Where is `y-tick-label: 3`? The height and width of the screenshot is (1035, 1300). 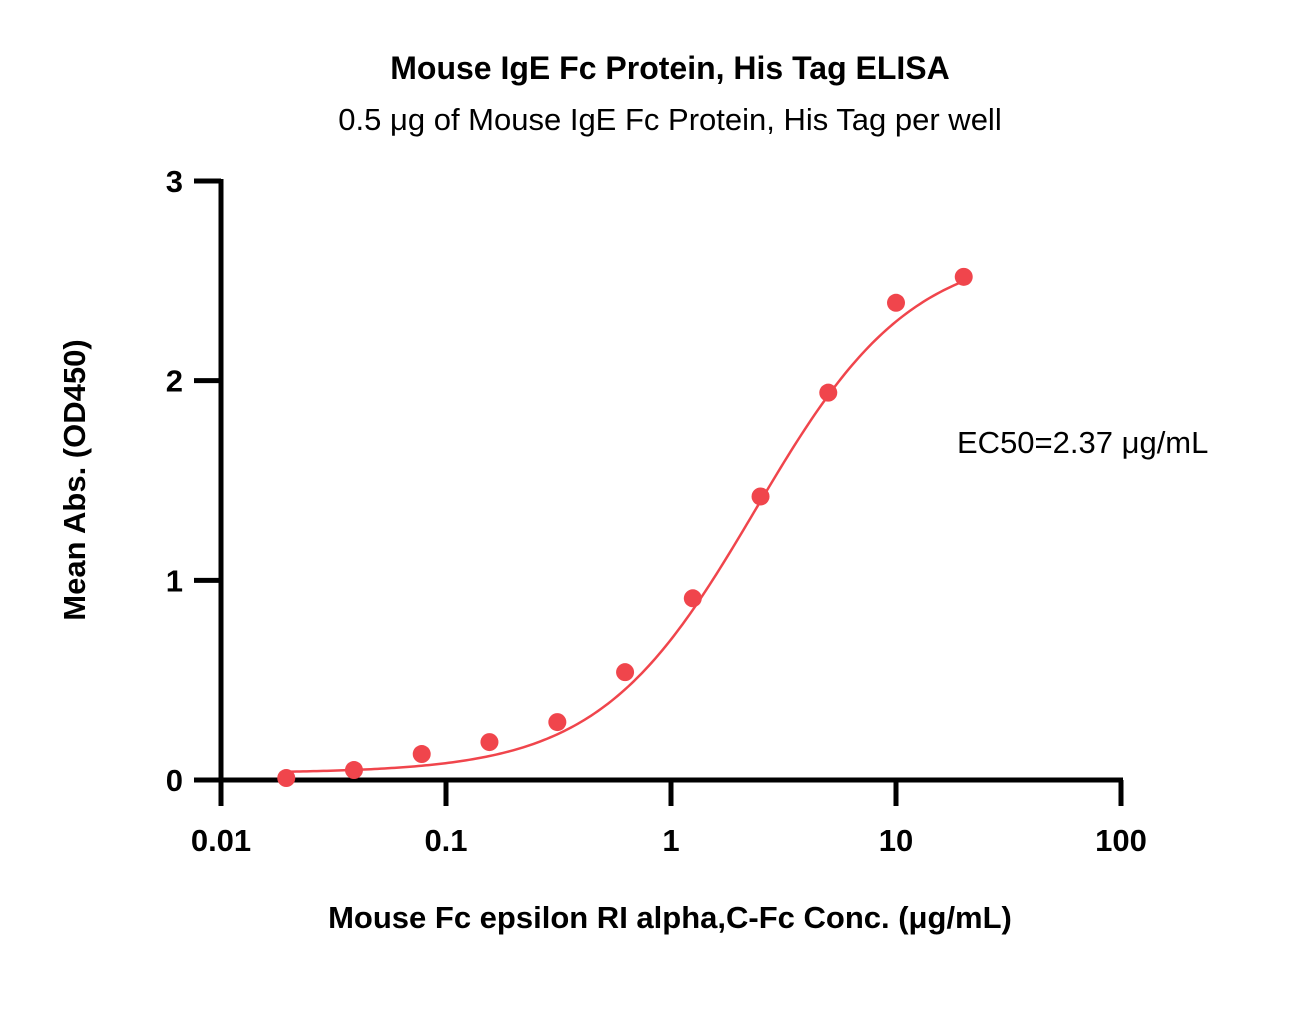 y-tick-label: 3 is located at coordinates (174, 181).